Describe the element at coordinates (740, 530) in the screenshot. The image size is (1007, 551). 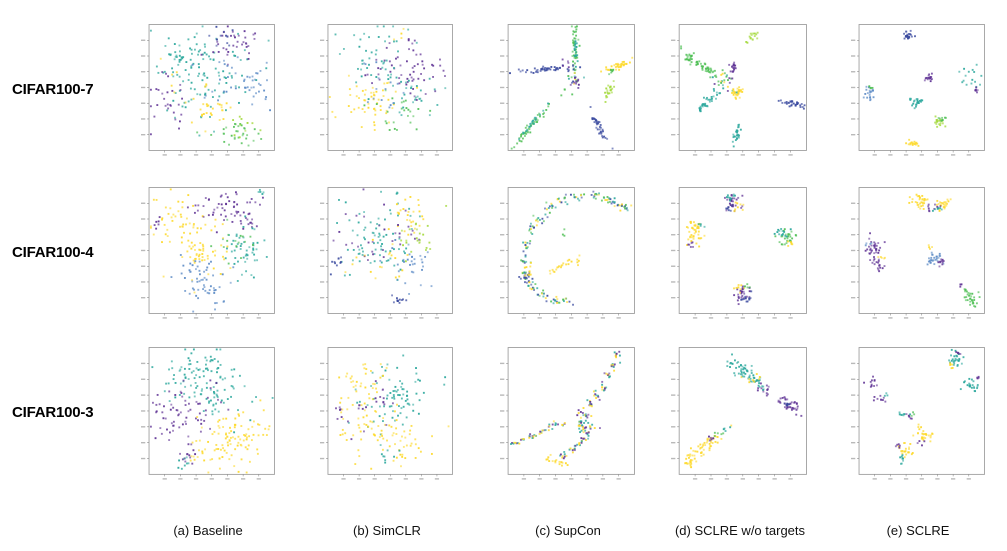
I see `caption-sclre-wo-targets: (d) SCLRE w/o targets` at that location.